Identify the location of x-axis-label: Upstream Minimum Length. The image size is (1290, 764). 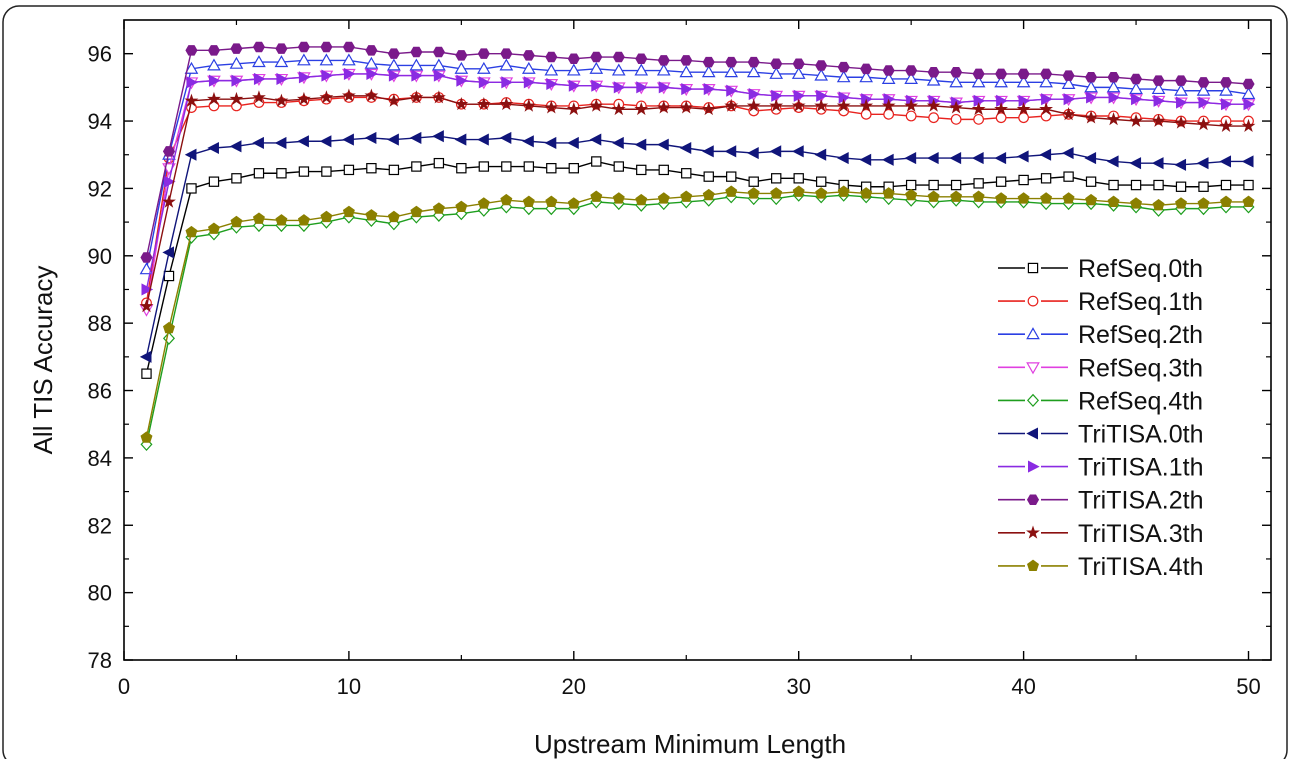
(690, 744).